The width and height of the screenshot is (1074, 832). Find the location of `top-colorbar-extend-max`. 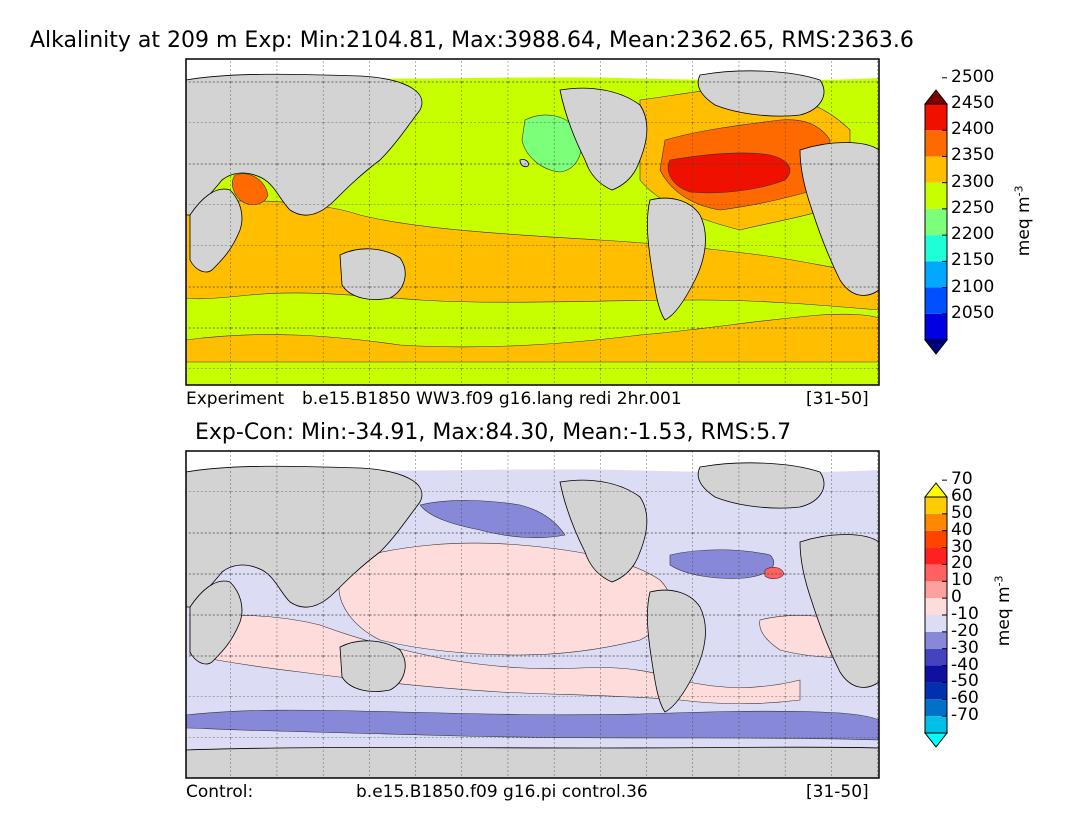

top-colorbar-extend-max is located at coordinates (936, 97).